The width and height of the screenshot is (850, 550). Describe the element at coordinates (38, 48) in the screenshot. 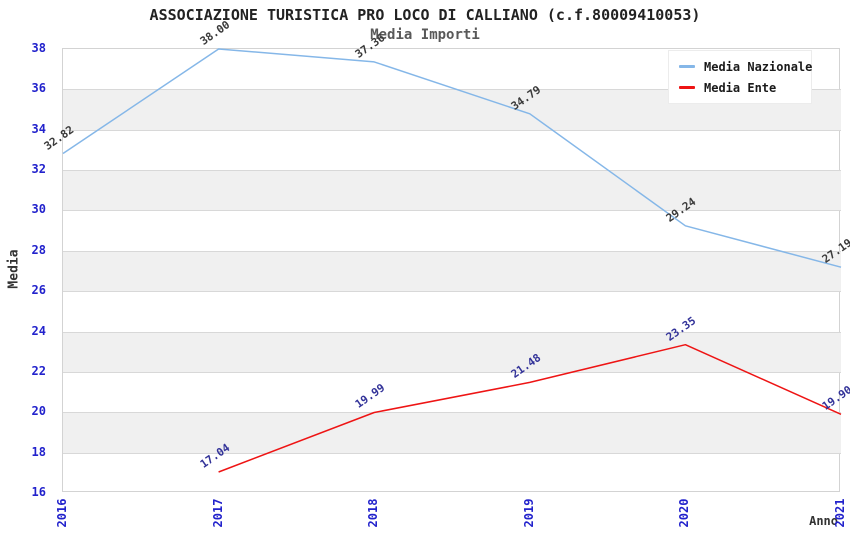

I see `y-tick-label: 38` at that location.